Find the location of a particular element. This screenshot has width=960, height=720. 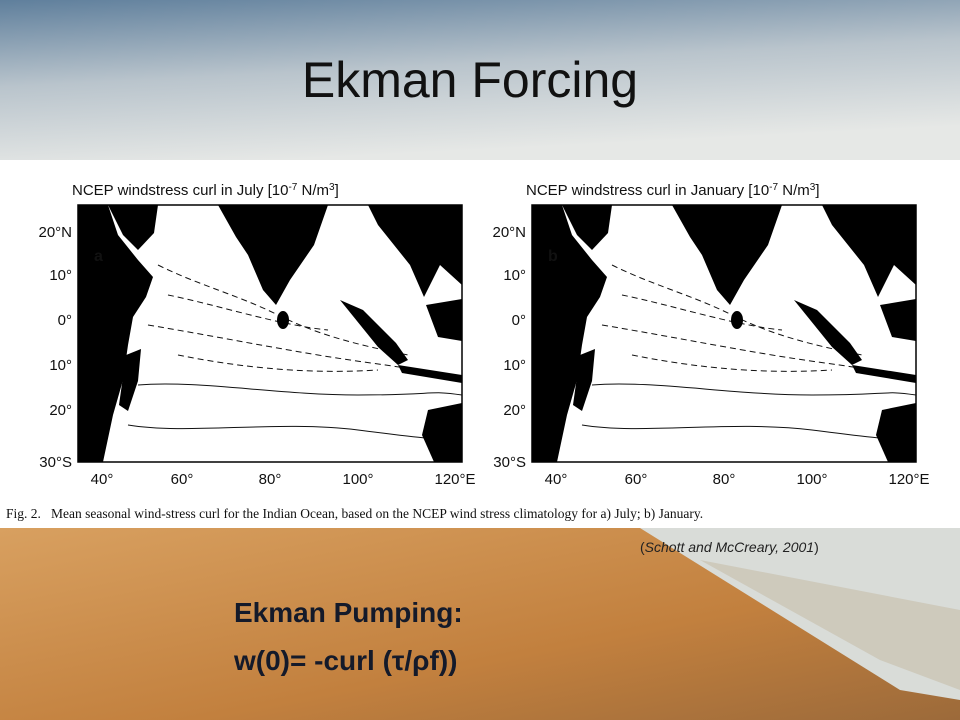

citation-close: ) is located at coordinates (816, 547).